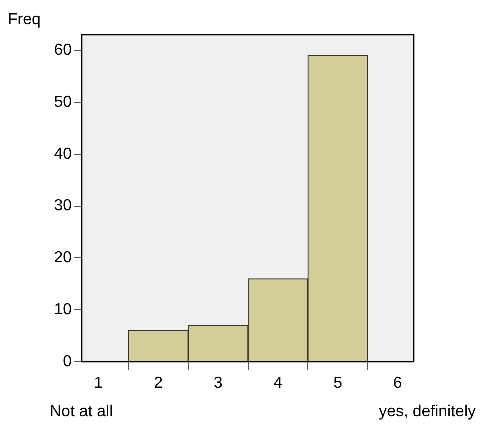  I want to click on text: yes, definitely, so click(427, 411).